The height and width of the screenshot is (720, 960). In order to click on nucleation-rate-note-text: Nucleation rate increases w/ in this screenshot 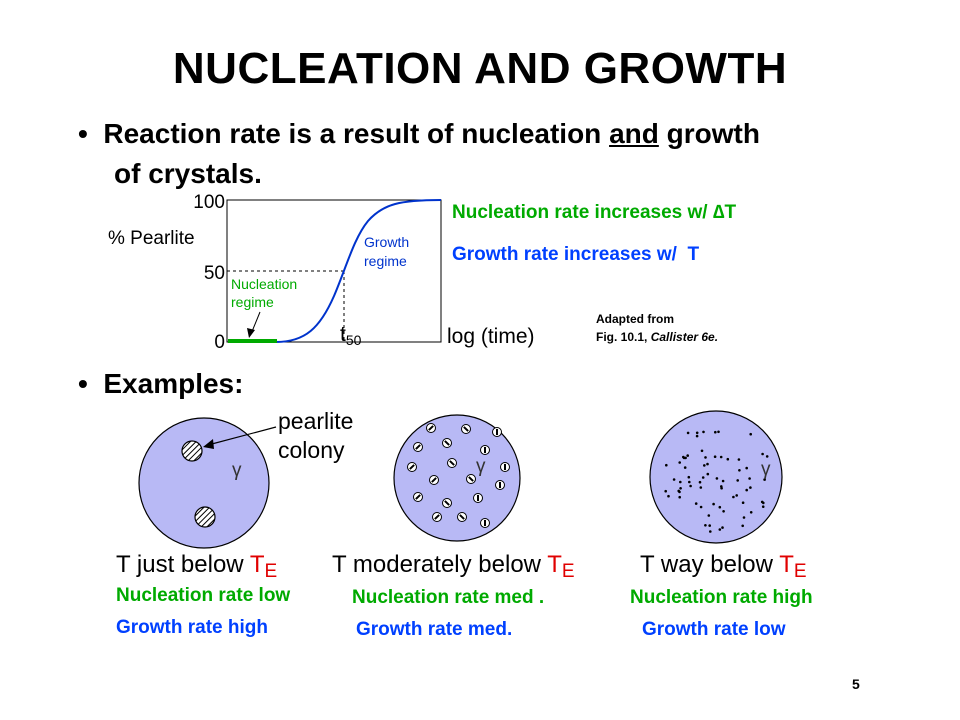, I will do `click(582, 212)`.